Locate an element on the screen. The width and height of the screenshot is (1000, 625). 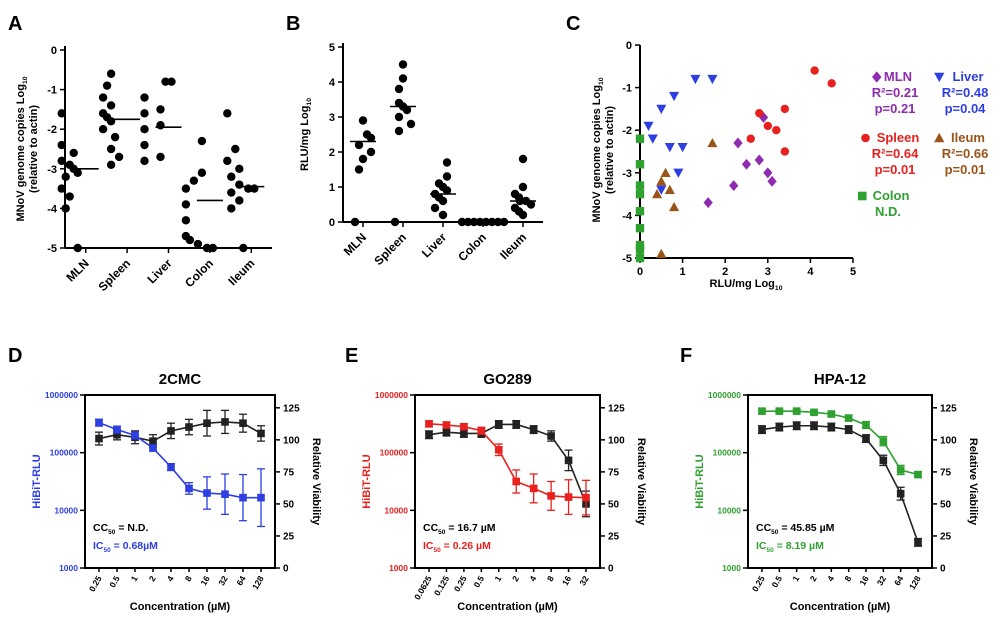
y-tick-label: -4 is located at coordinates (627, 216).